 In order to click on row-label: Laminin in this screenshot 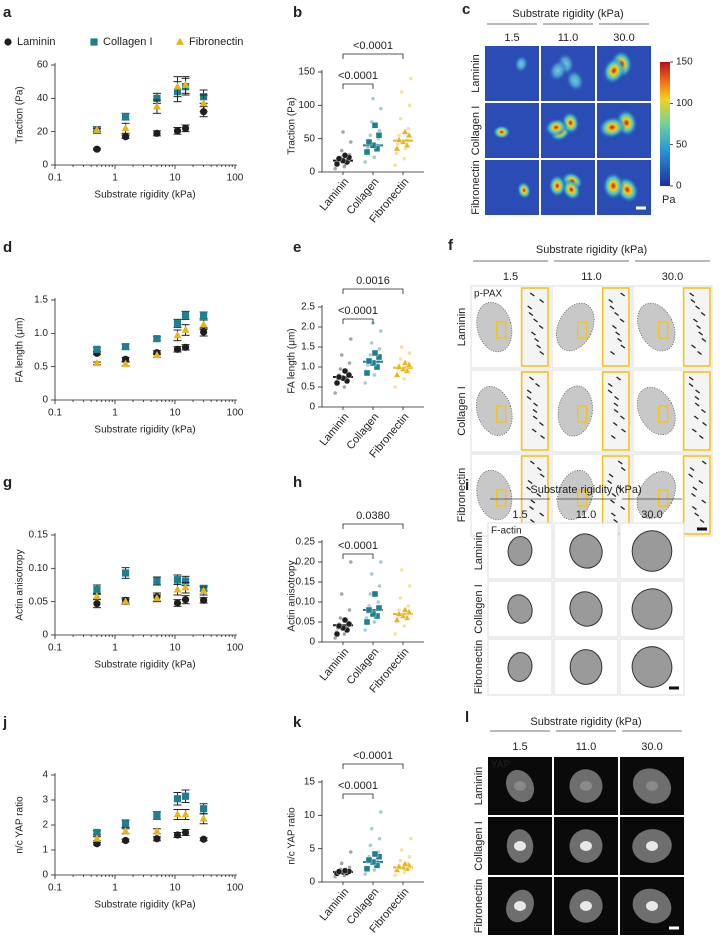, I will do `click(462, 327)`.